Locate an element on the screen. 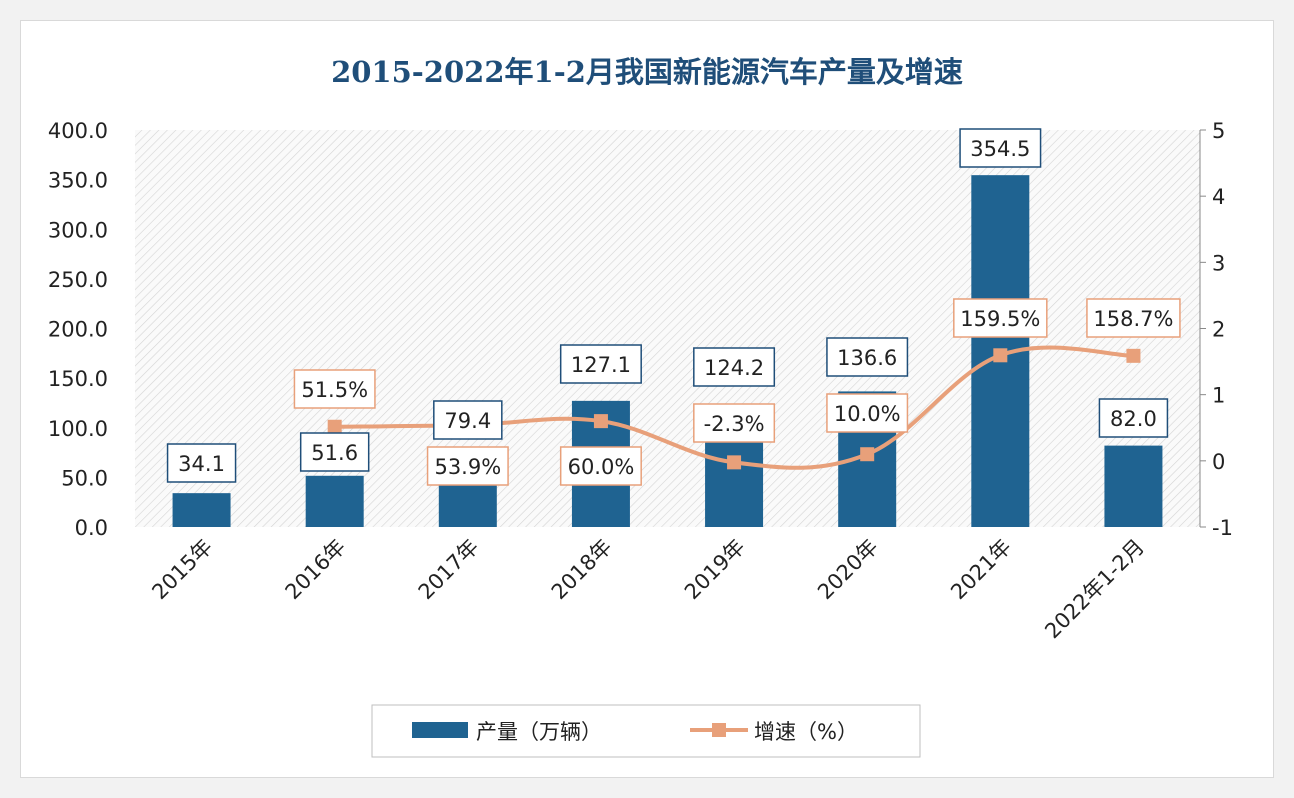 This screenshot has width=1294, height=798. growth-data-label: 53.9% is located at coordinates (467, 467).